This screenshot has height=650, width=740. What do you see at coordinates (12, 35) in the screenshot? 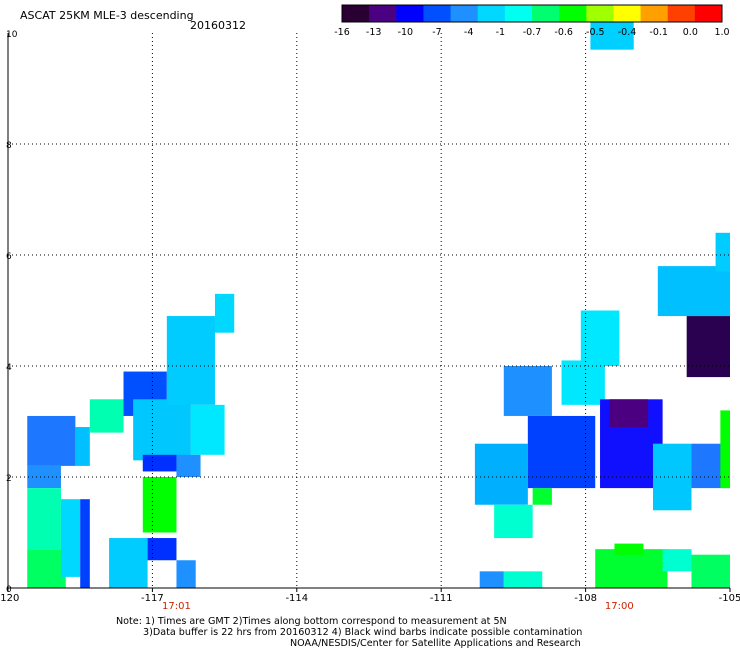
I see `y-tick-label: 10` at bounding box center [12, 35].